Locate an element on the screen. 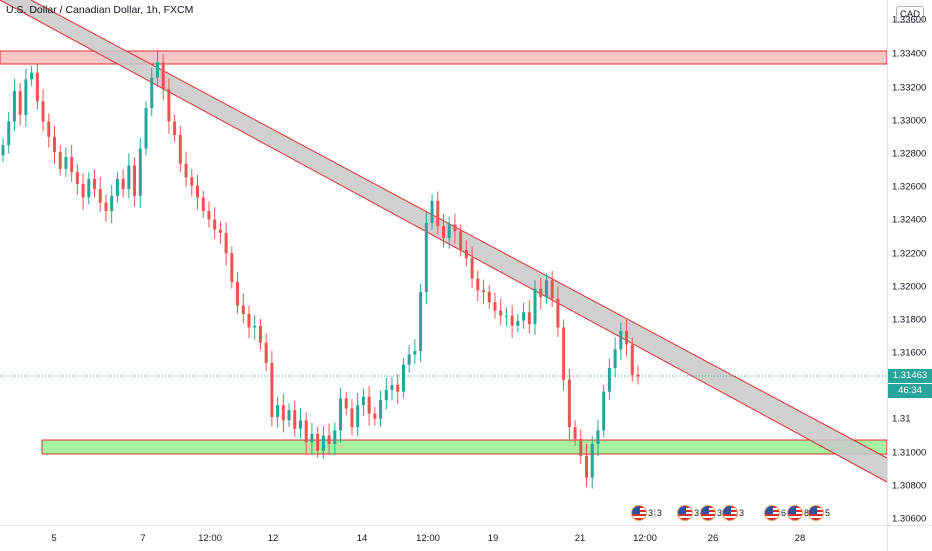  event-marker-5: 5 is located at coordinates (819, 513).